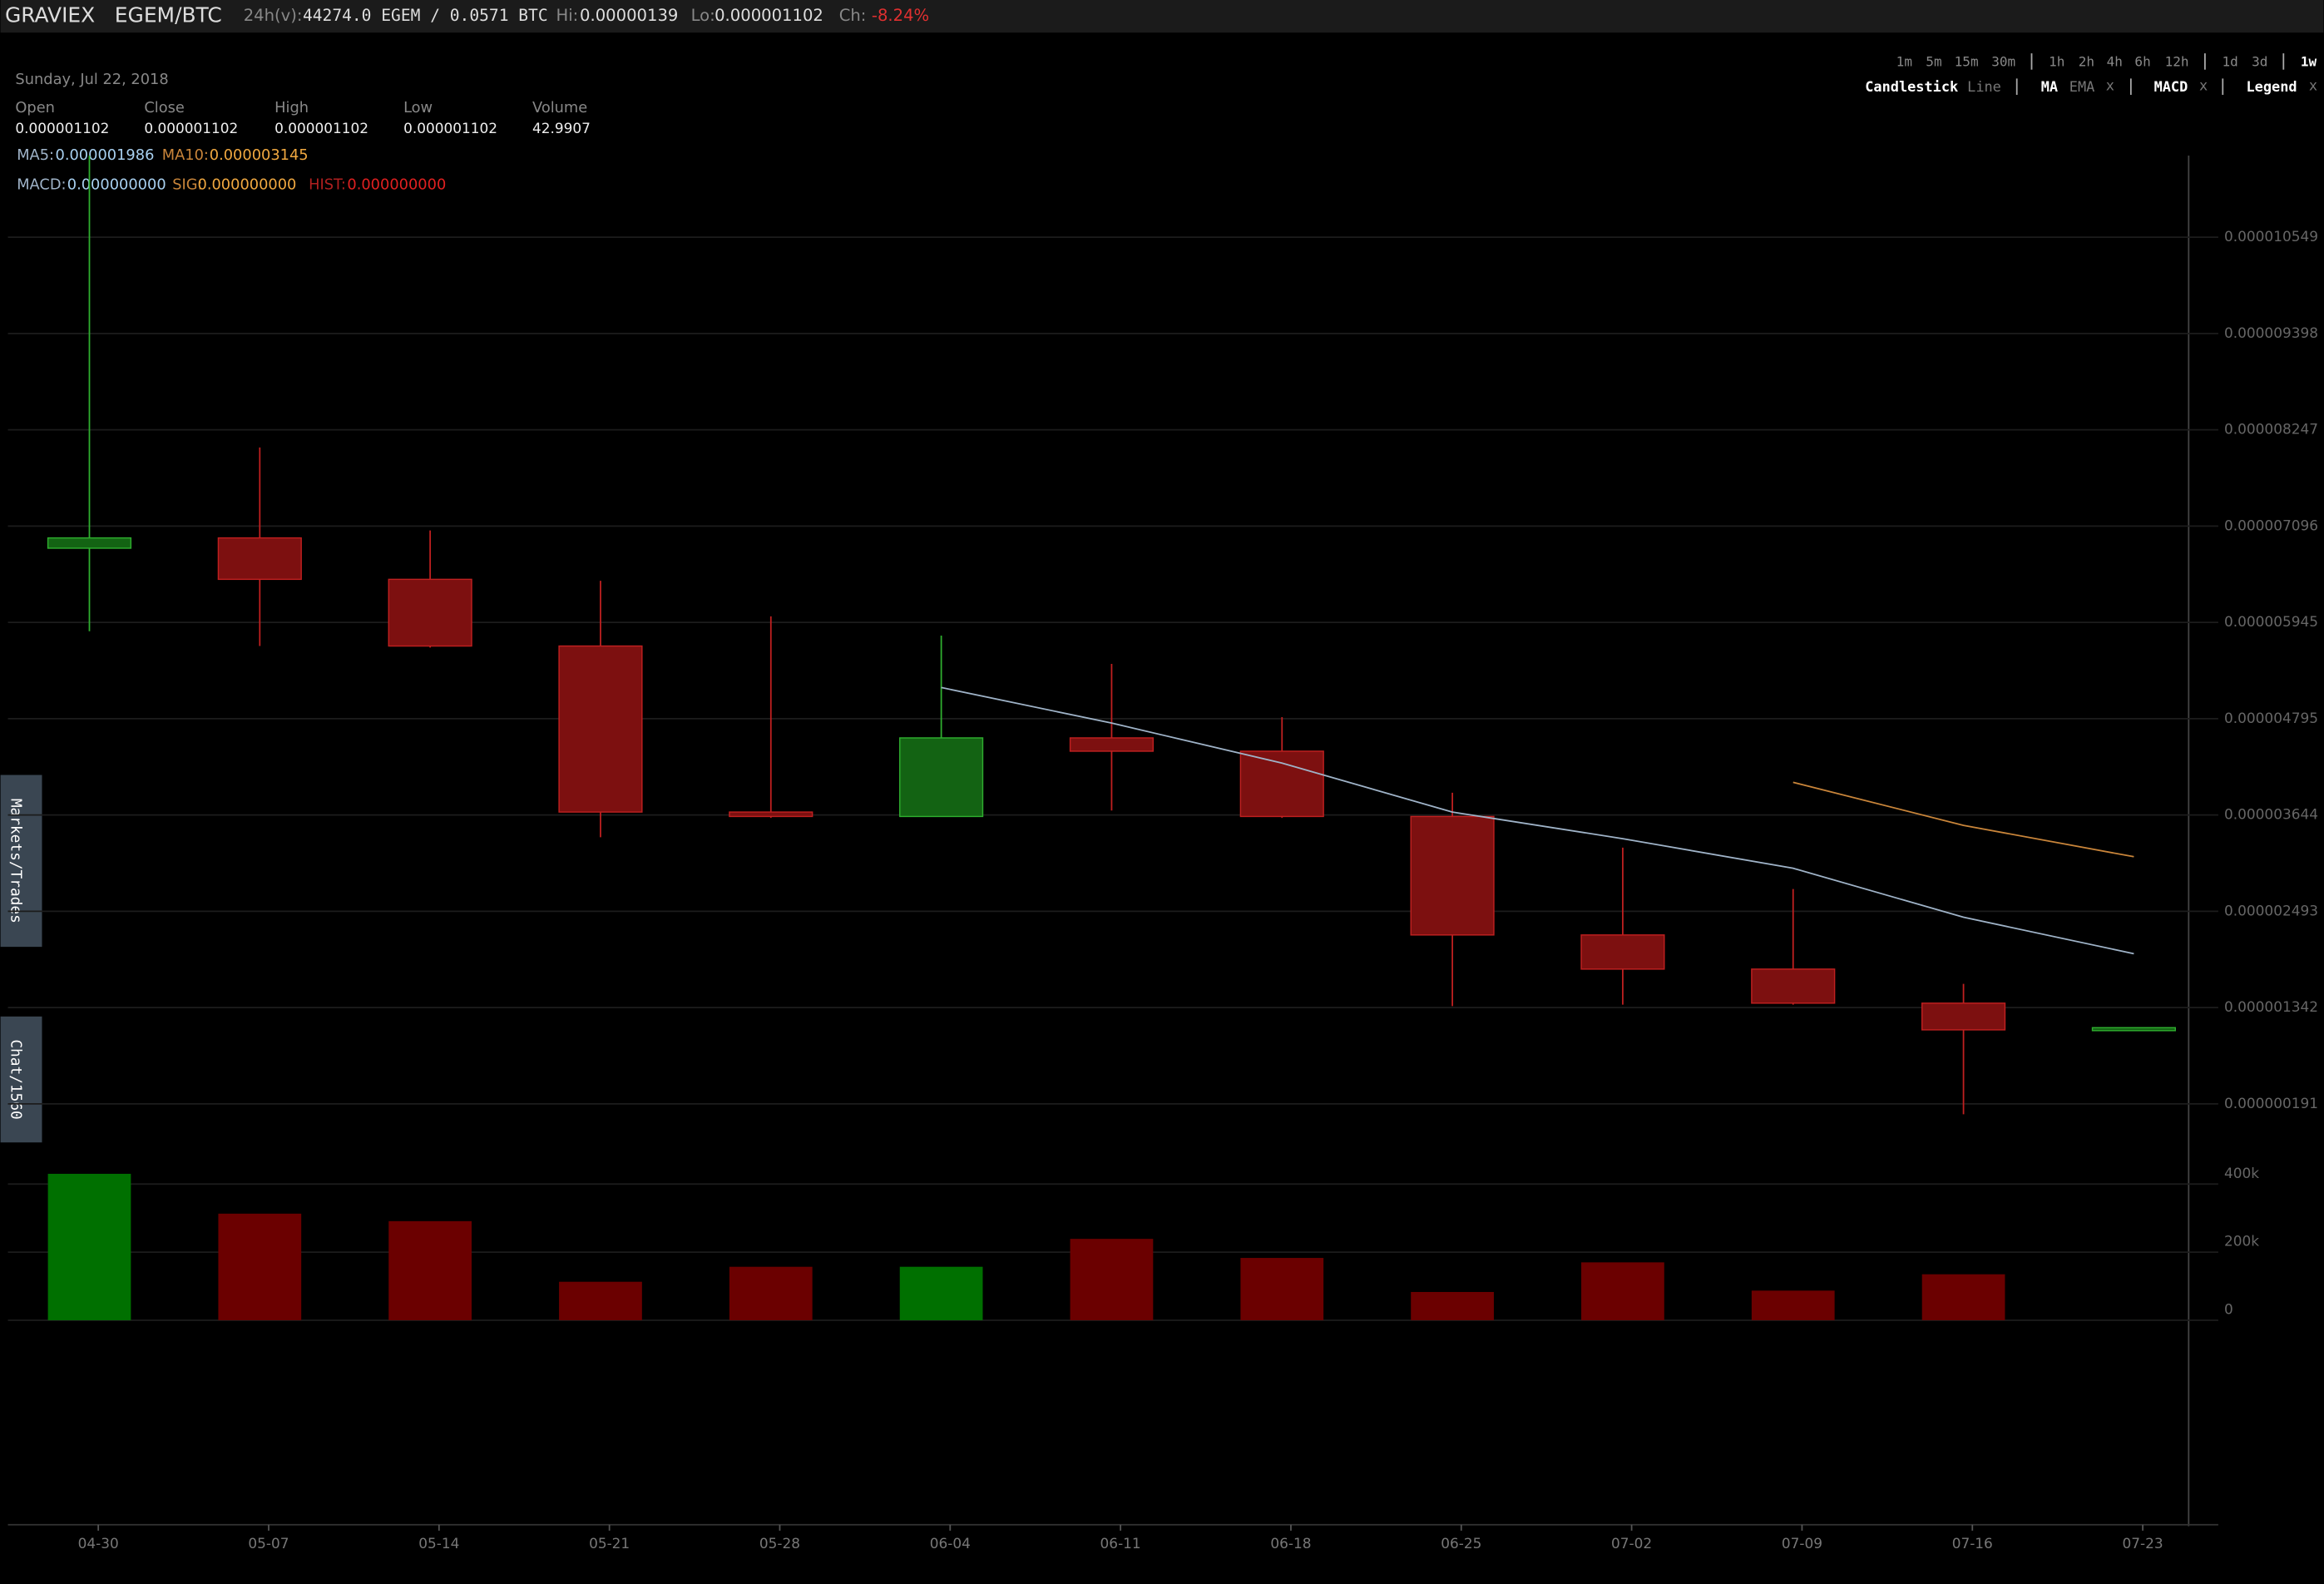 This screenshot has height=1584, width=2324. I want to click on legend-field-label: Close, so click(164, 107).